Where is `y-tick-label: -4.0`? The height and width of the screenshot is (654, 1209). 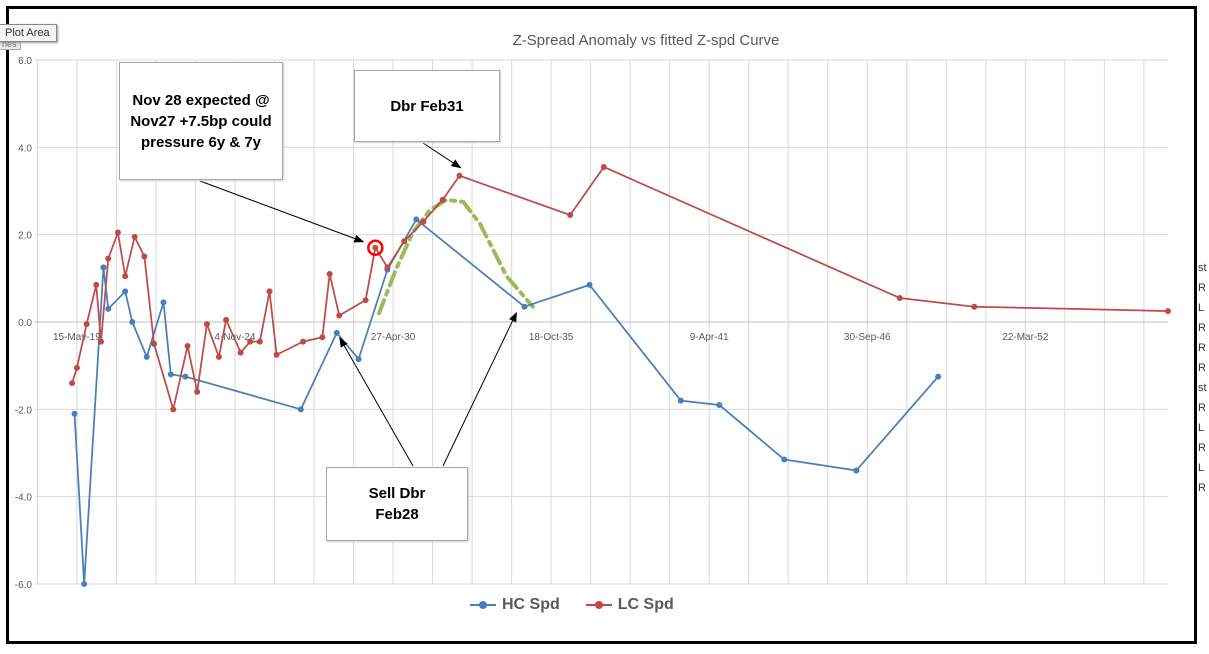
y-tick-label: -4.0 is located at coordinates (24, 498).